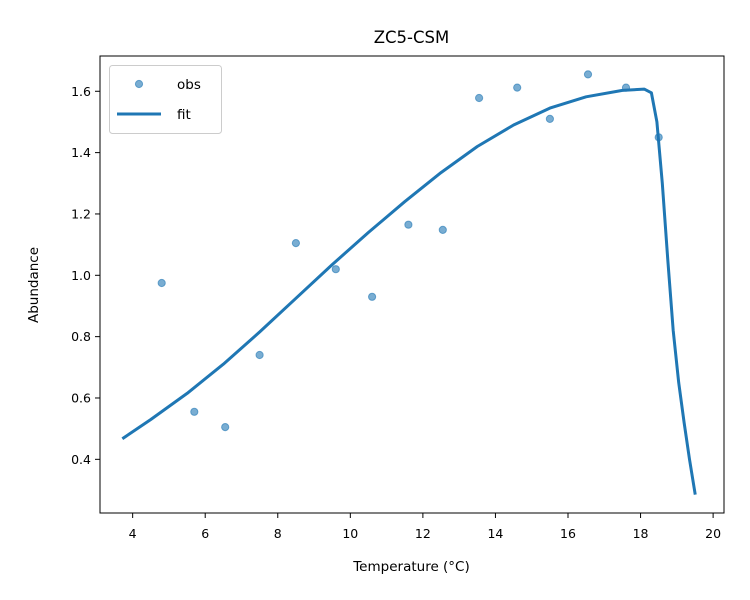  I want to click on legend-box, so click(165, 99).